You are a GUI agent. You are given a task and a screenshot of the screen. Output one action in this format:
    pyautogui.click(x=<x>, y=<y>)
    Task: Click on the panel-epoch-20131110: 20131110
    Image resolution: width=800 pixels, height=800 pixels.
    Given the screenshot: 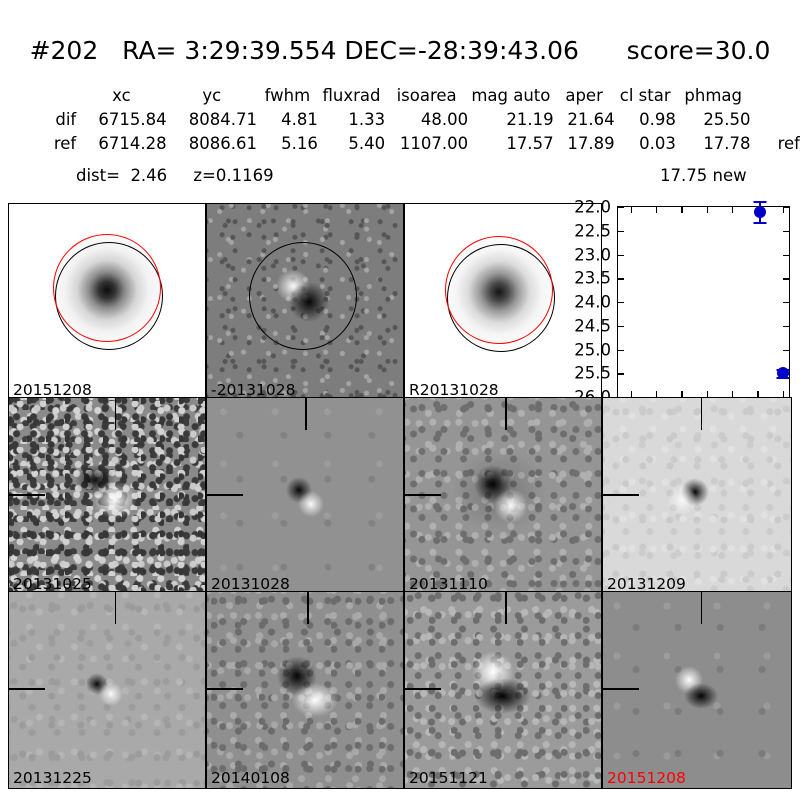 What is the action you would take?
    pyautogui.click(x=503, y=496)
    